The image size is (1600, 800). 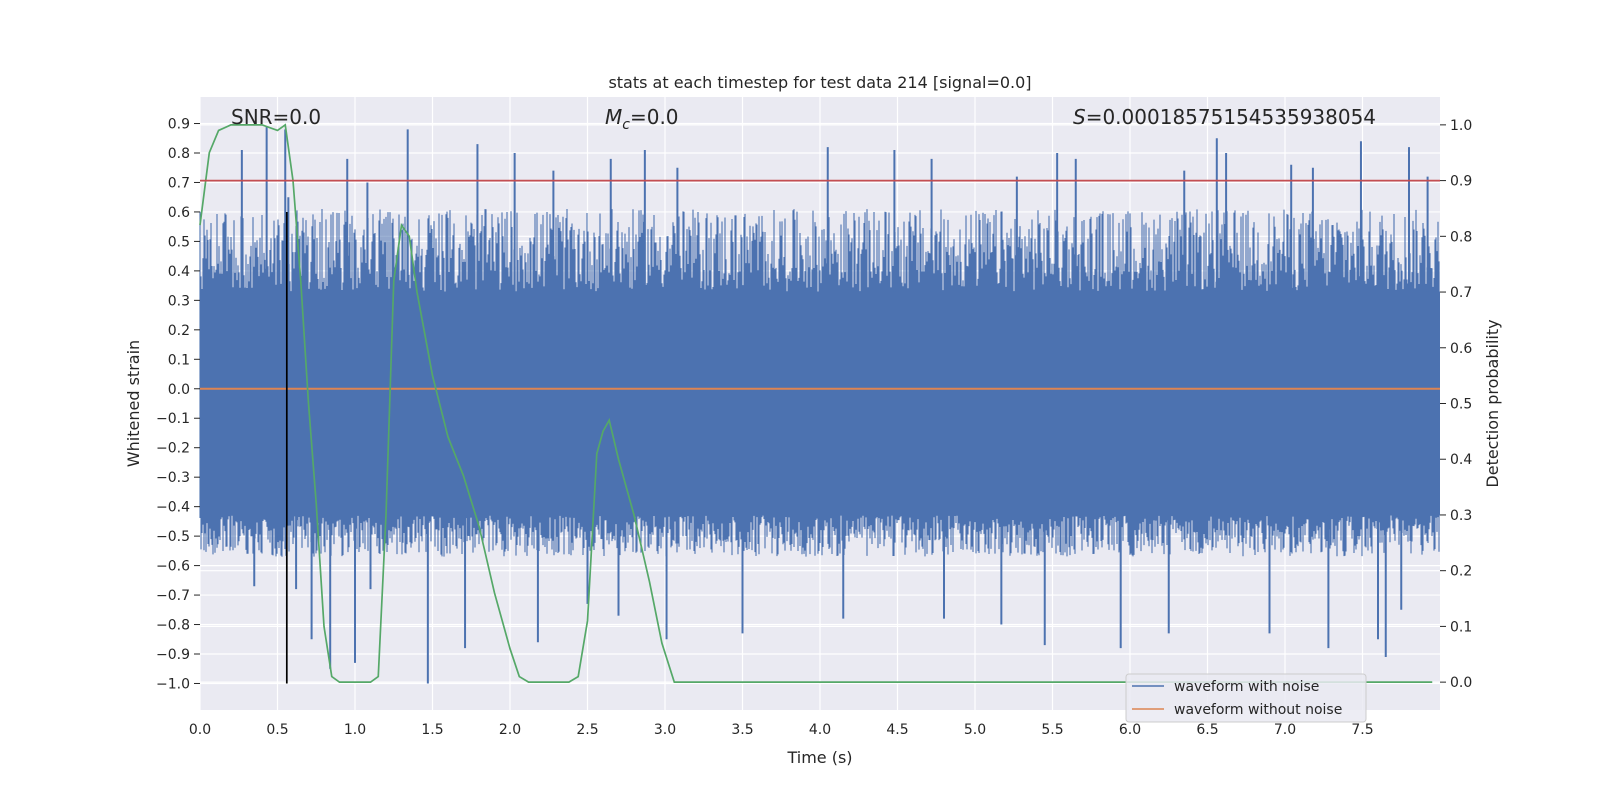 What do you see at coordinates (820, 730) in the screenshot?
I see `x-tick-label: 4.0` at bounding box center [820, 730].